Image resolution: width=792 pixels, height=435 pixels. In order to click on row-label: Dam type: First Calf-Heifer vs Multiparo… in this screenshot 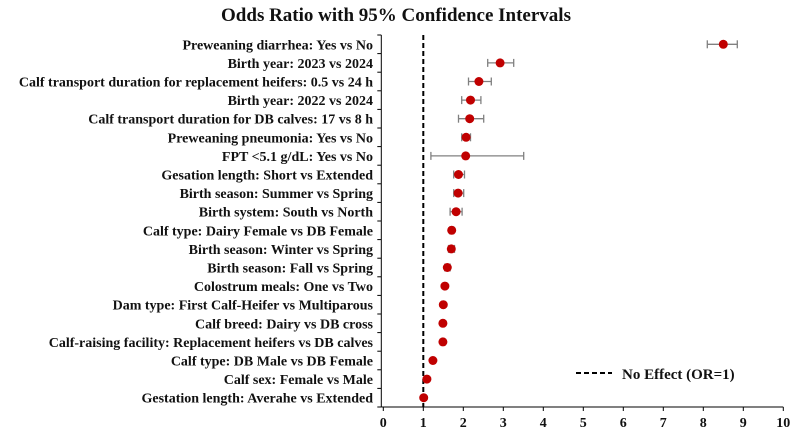, I will do `click(243, 306)`.